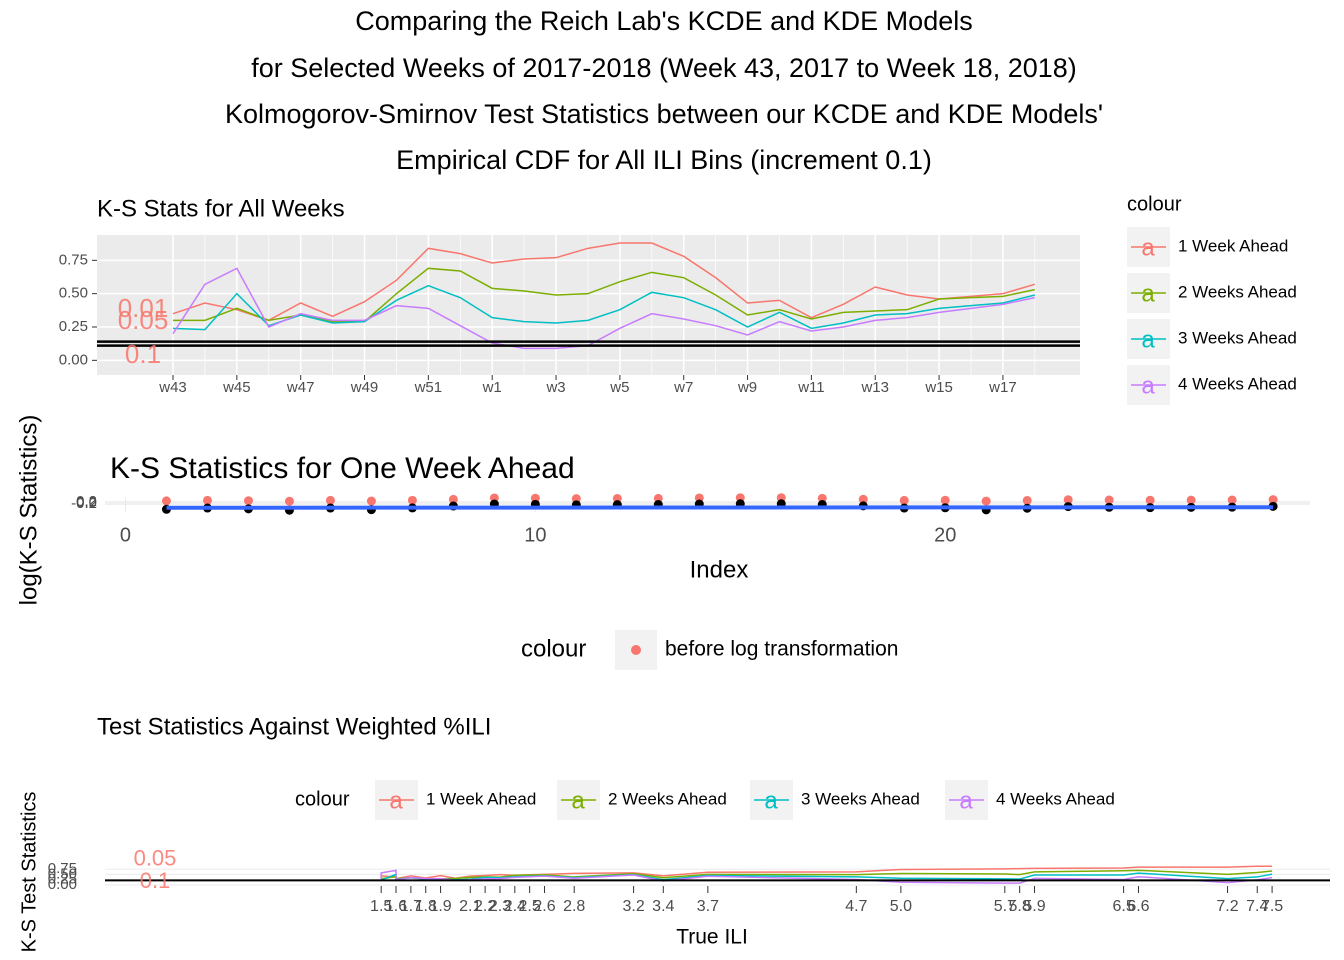 The height and width of the screenshot is (960, 1344). Describe the element at coordinates (1034, 906) in the screenshot. I see `x-tick-label: 5.9` at that location.